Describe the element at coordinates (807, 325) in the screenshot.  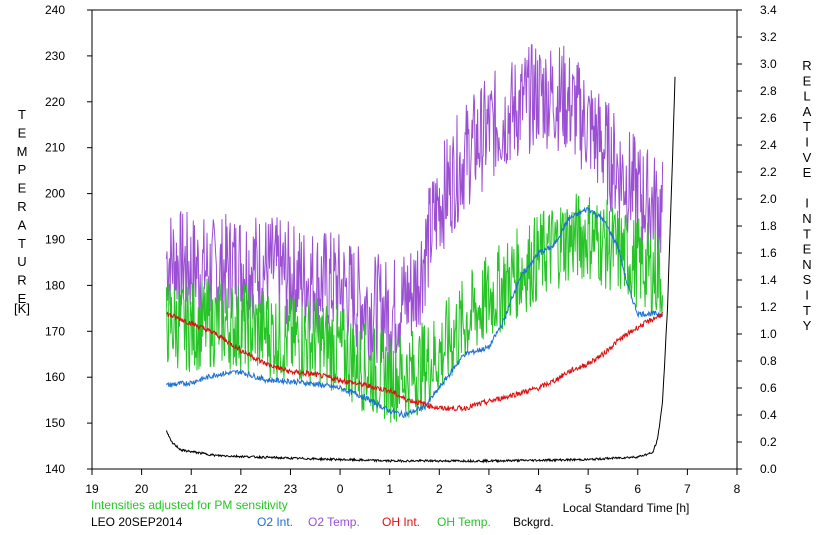
I see `right-axis-label-letter: Y` at that location.